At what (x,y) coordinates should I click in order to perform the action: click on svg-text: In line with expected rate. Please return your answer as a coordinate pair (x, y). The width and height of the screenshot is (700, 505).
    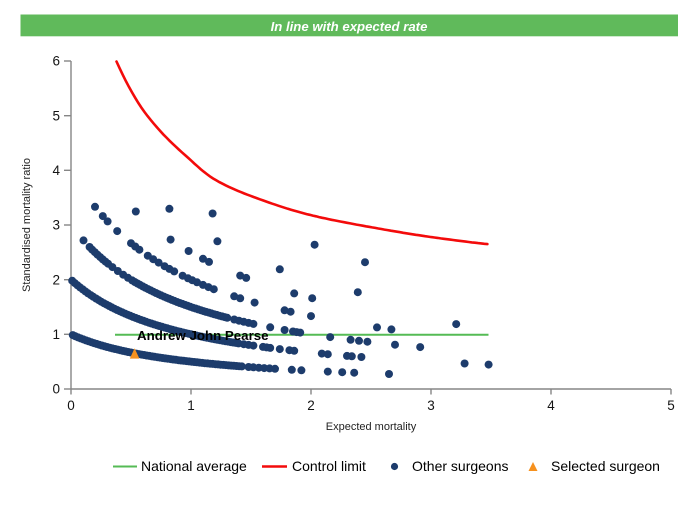
    Looking at the image, I should click on (349, 26).